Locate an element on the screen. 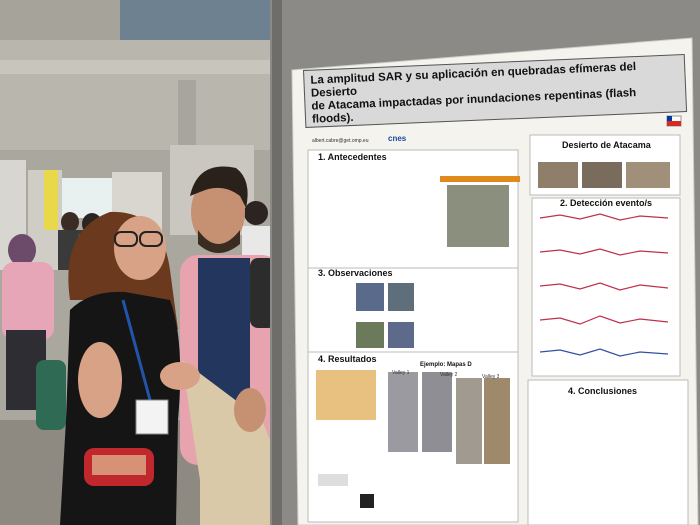  man-hand is located at coordinates (250, 410).